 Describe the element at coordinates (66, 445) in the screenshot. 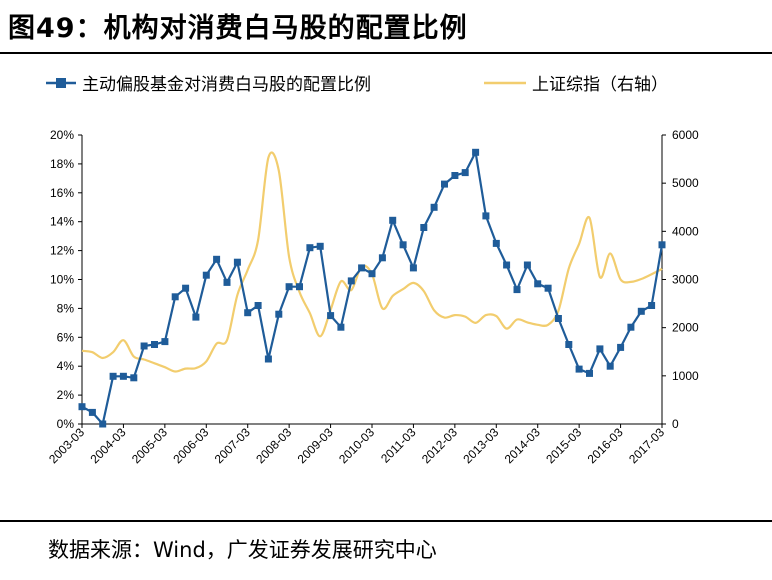

I see `x-tick-label: 2003-03` at that location.